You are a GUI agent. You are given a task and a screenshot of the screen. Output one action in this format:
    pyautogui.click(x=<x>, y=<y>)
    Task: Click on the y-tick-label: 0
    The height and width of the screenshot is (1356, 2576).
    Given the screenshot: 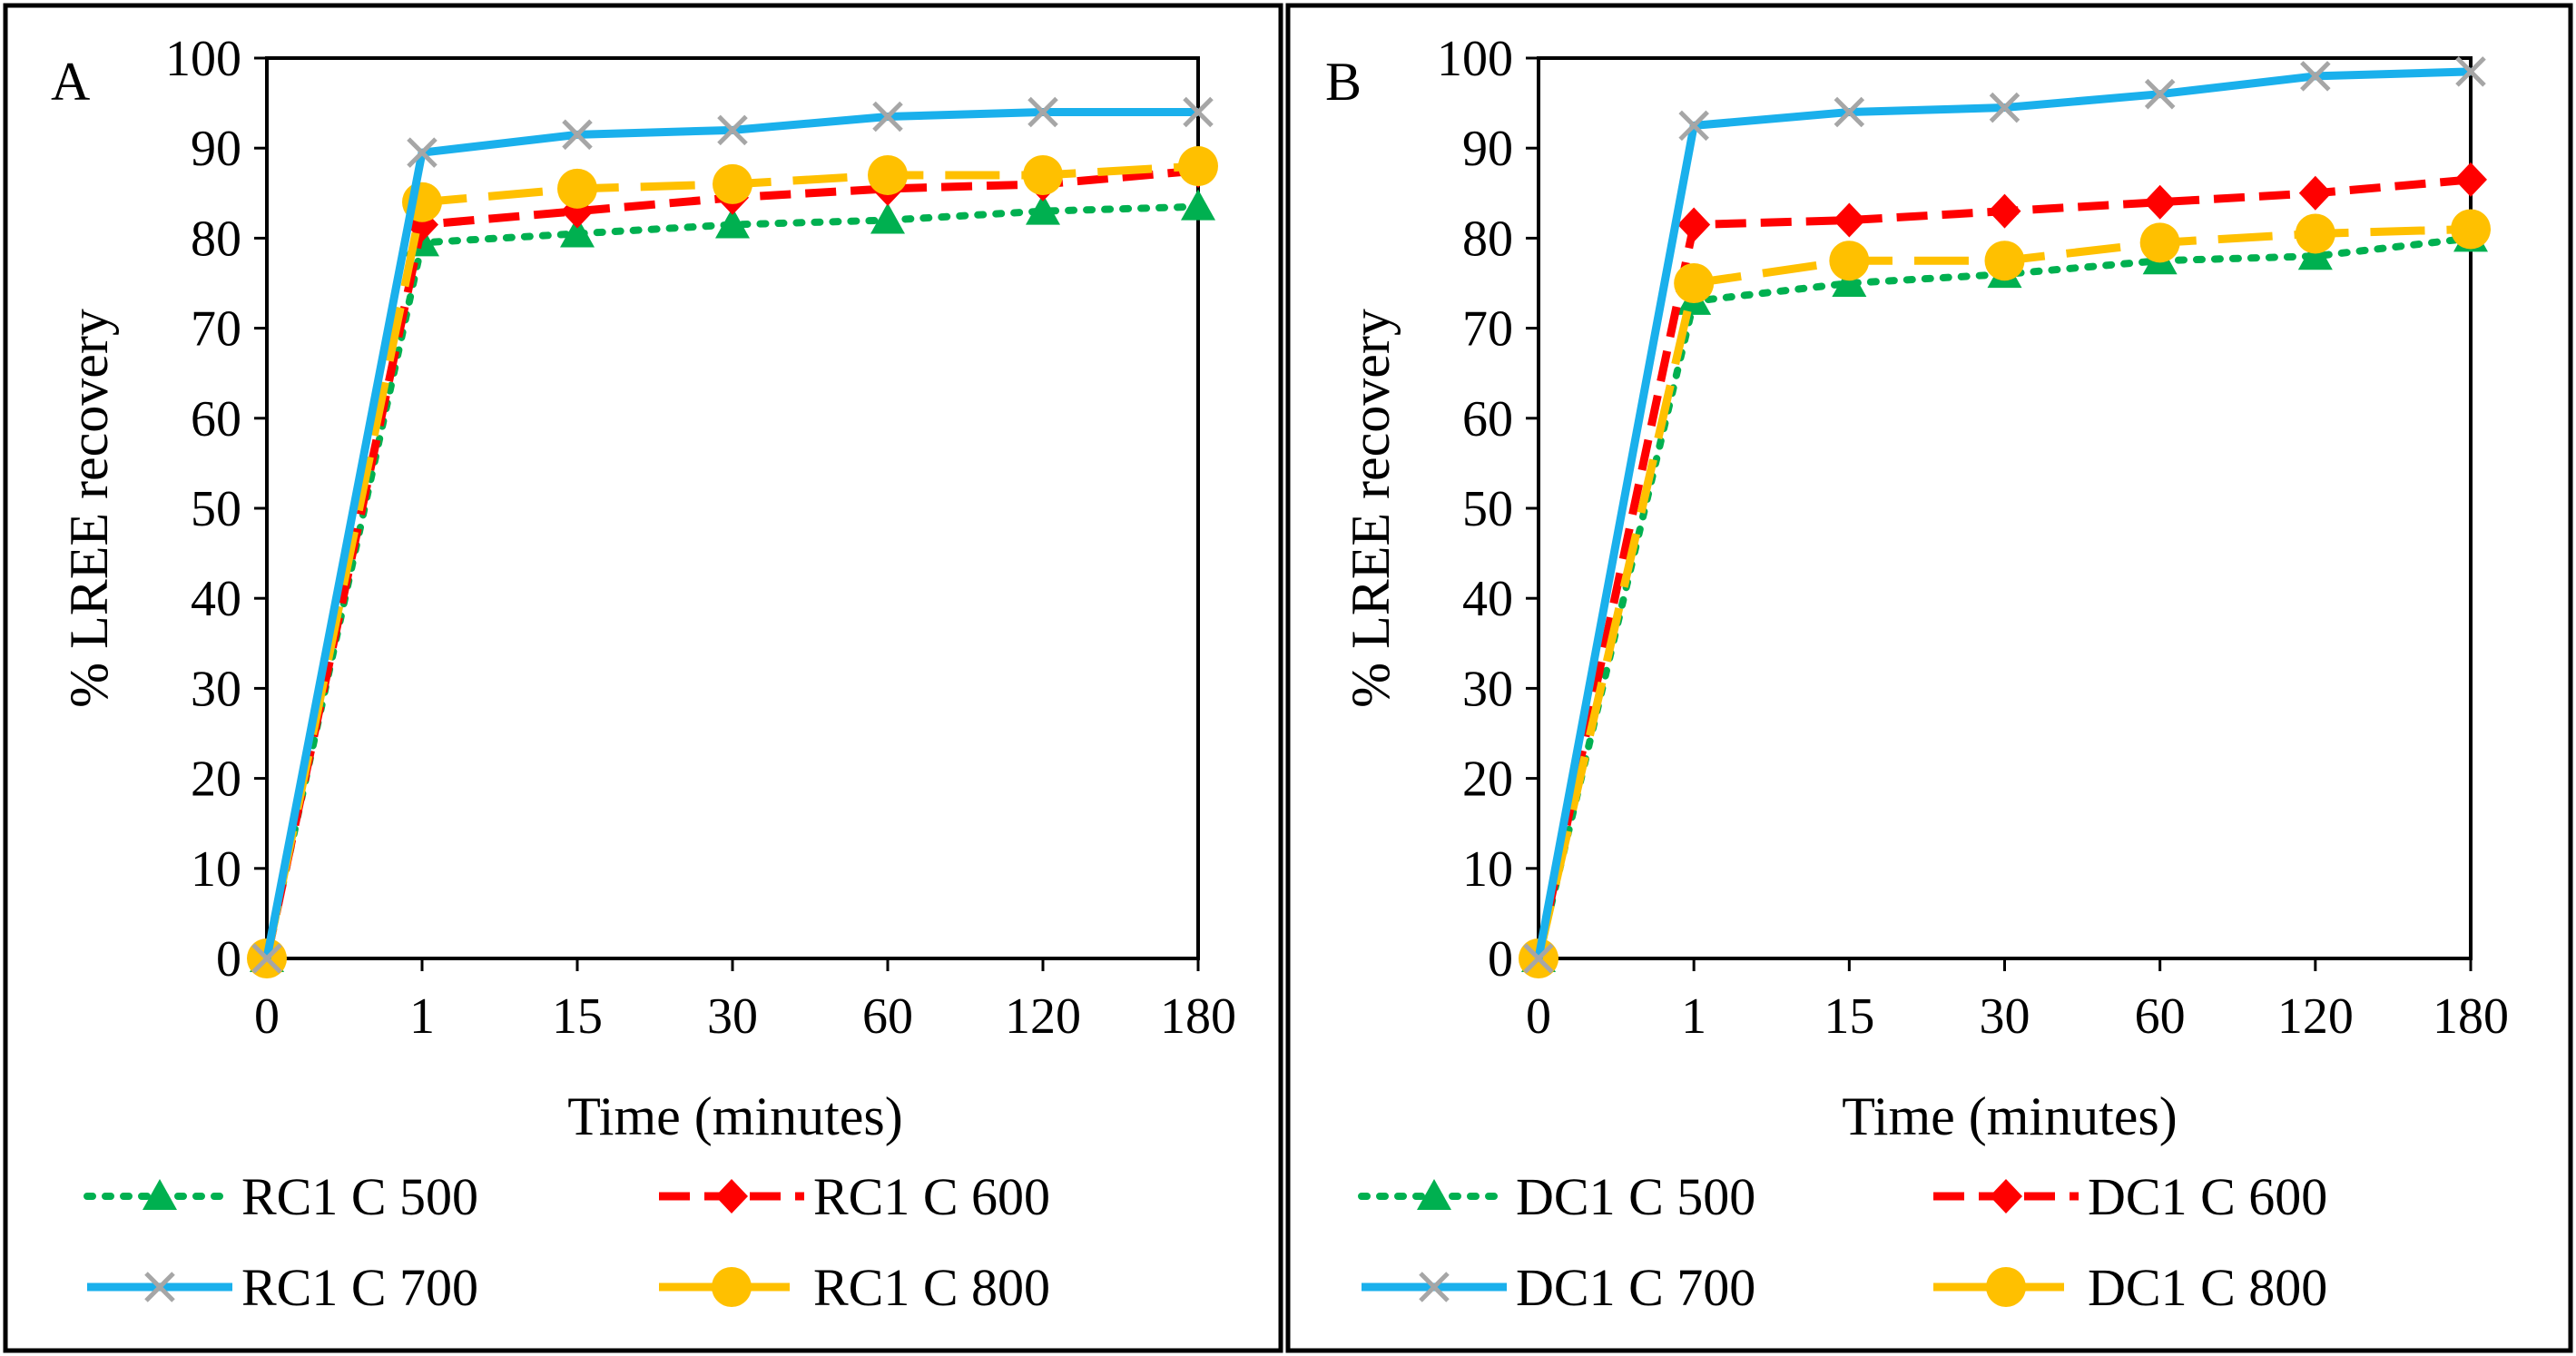 What is the action you would take?
    pyautogui.click(x=228, y=959)
    